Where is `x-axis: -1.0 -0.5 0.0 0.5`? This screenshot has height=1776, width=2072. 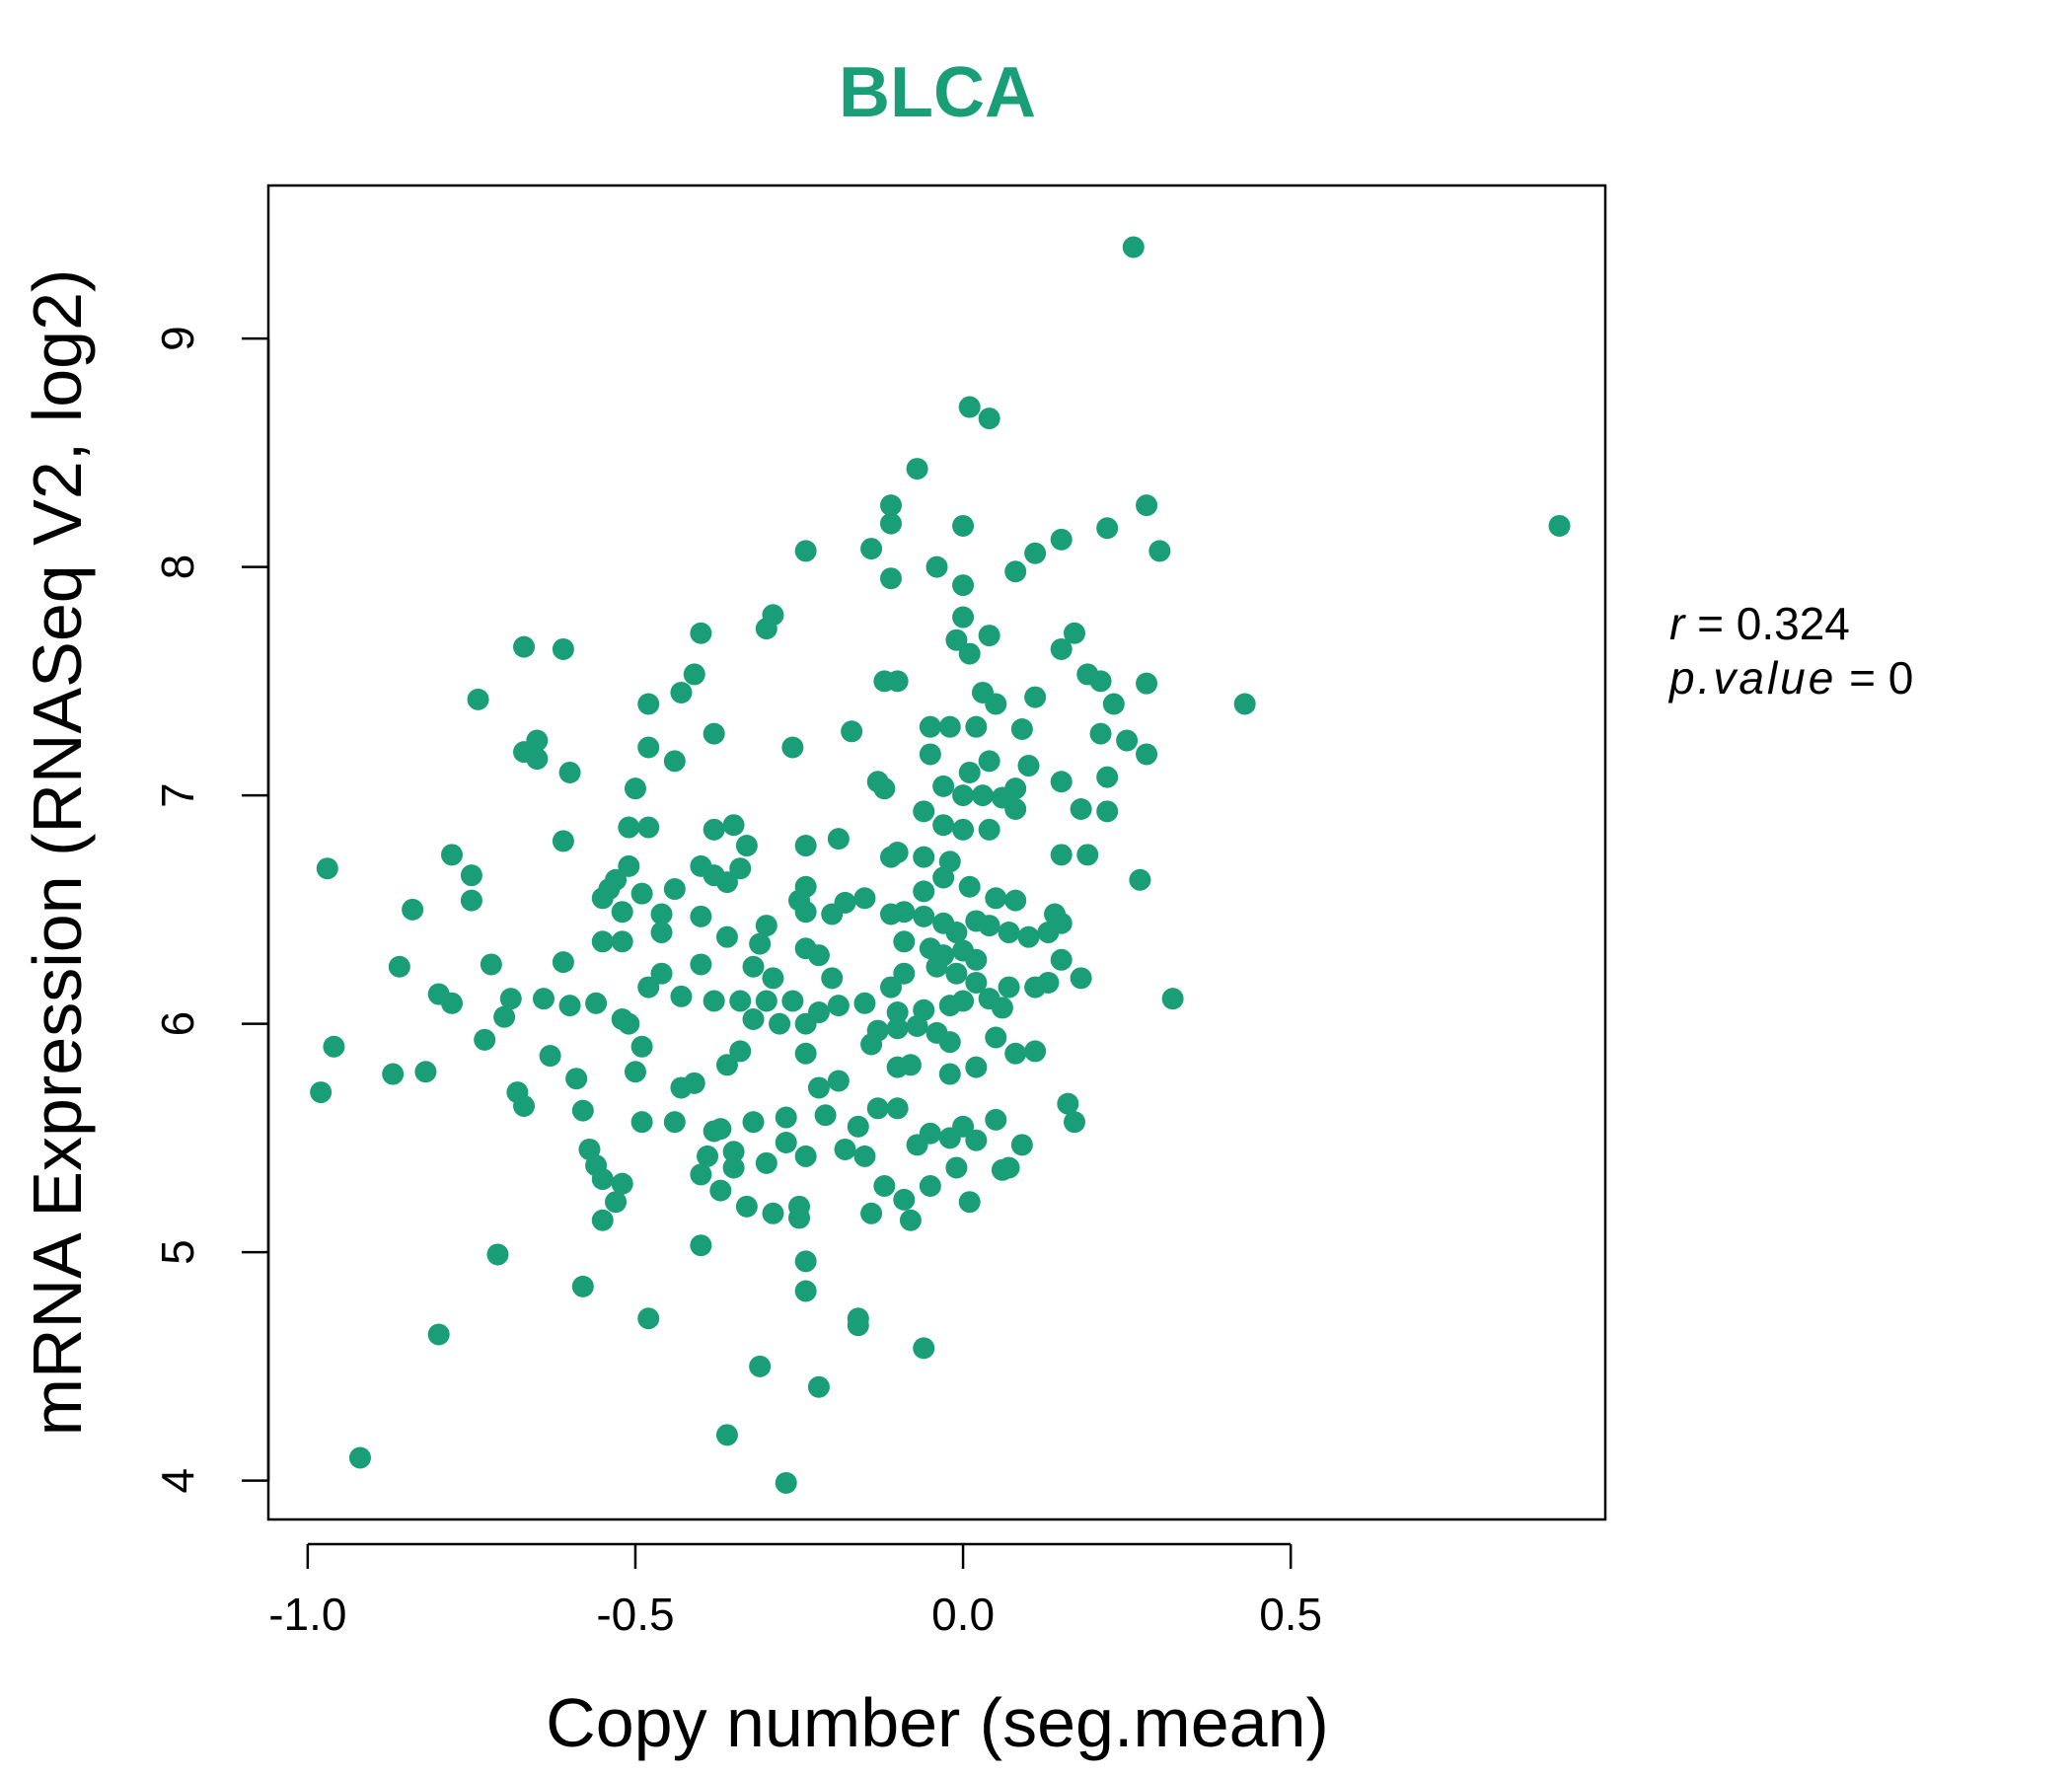 x-axis: -1.0 -0.5 0.0 0.5 is located at coordinates (795, 1591).